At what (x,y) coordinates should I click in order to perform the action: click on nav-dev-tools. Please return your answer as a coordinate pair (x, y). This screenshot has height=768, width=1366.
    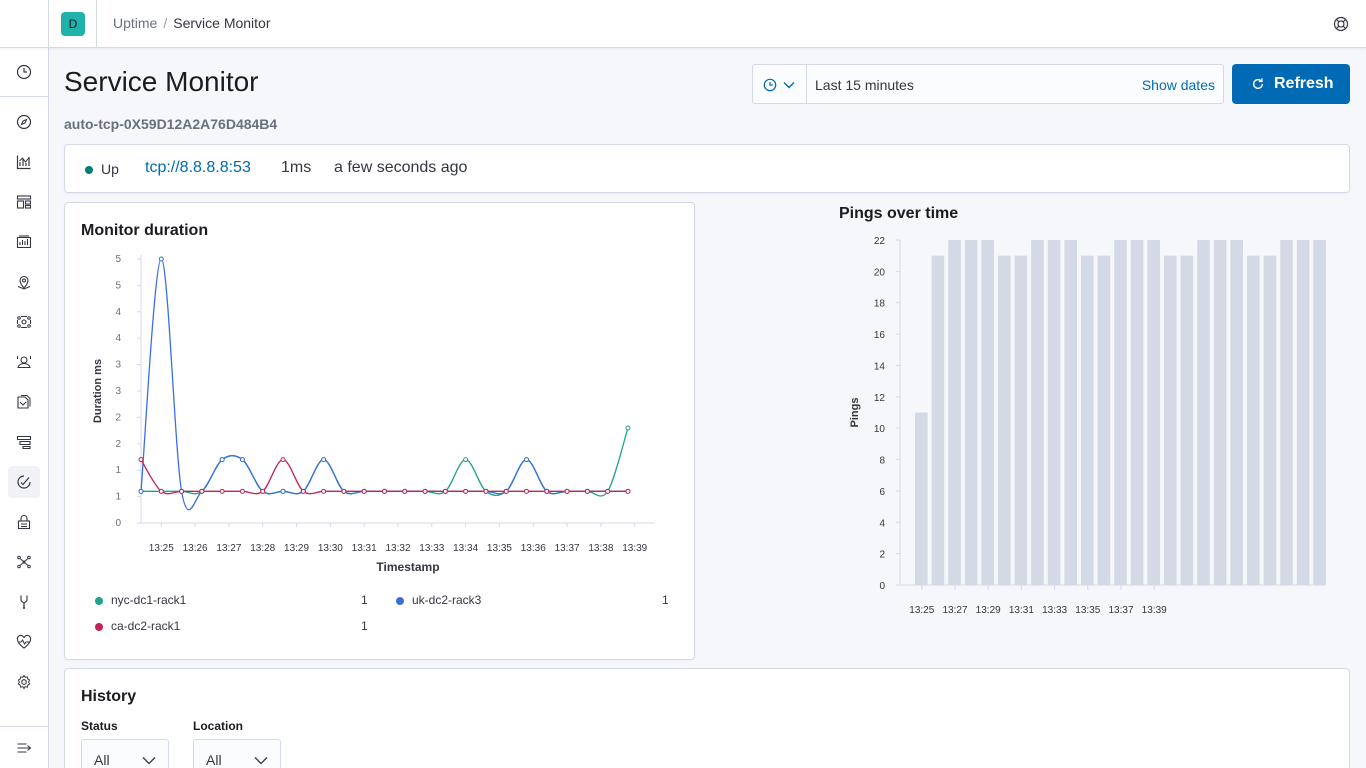
    Looking at the image, I should click on (24, 602).